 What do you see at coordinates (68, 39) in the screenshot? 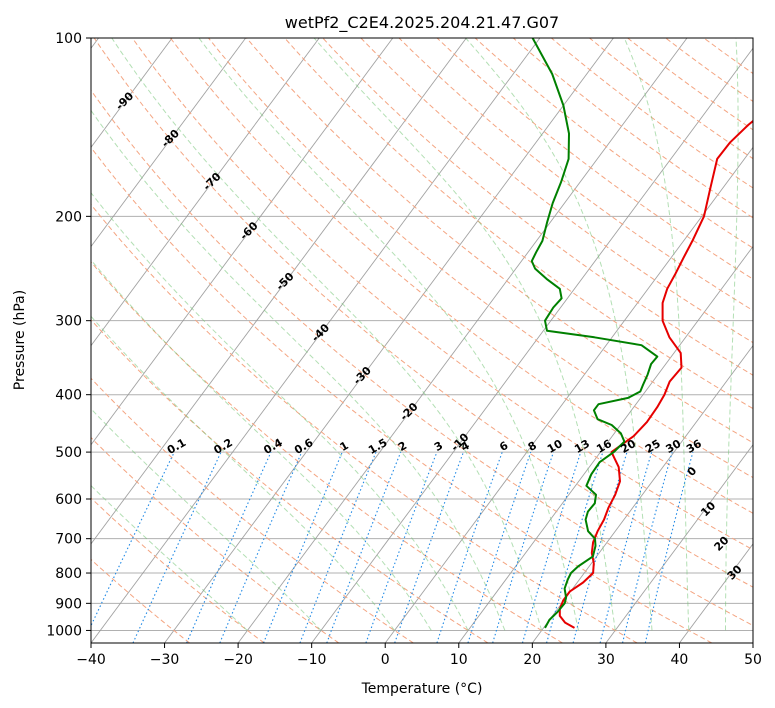
I see `y-tick-label: 100` at bounding box center [68, 39].